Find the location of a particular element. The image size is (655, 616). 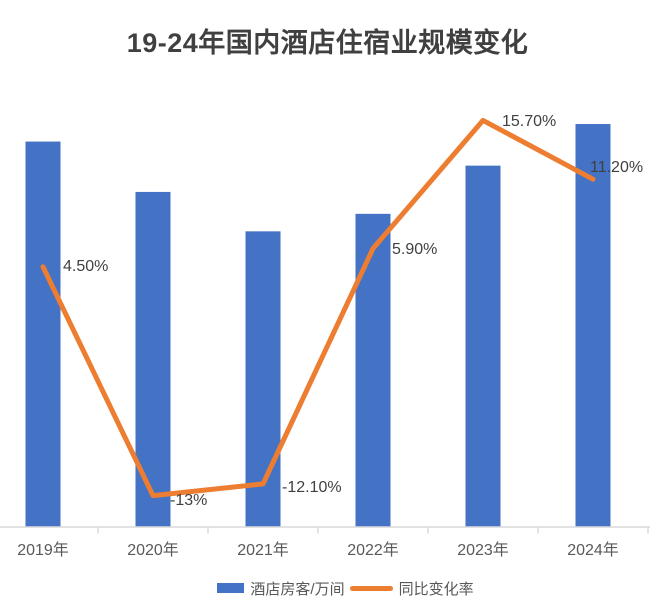

x-axis-label: 2020年 is located at coordinates (153, 550).